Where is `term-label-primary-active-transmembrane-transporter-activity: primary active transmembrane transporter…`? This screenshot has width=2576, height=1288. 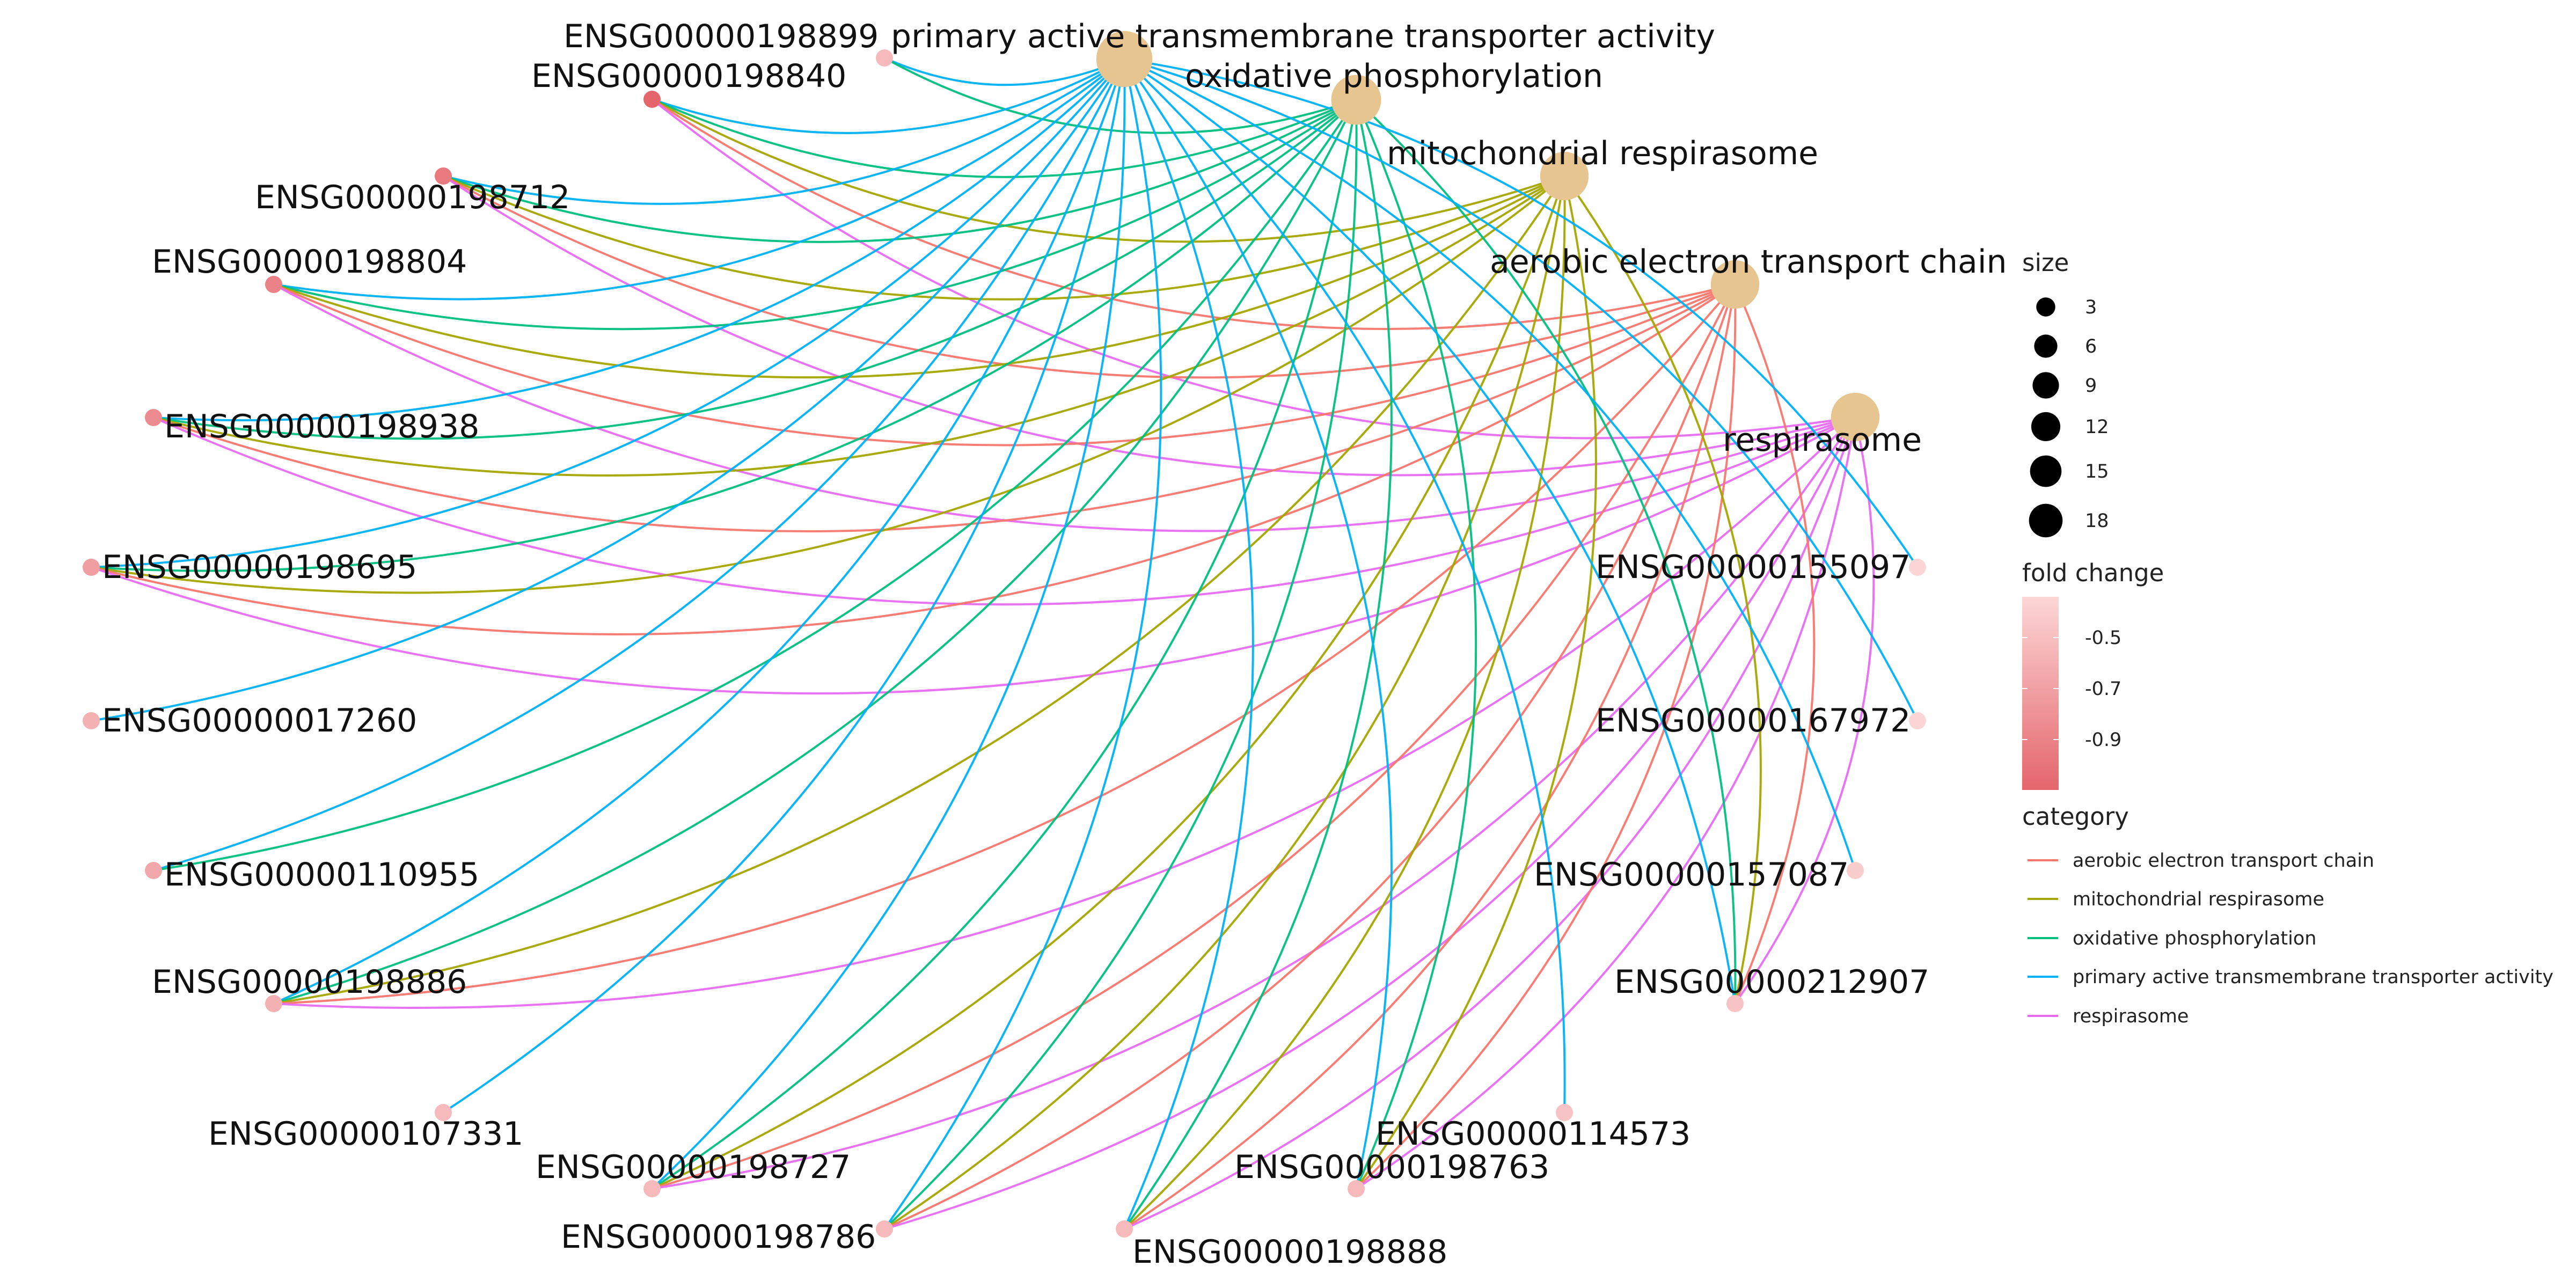
term-label-primary-active-transmembrane-transporter-activity: primary active transmembrane transporter… is located at coordinates (1303, 36).